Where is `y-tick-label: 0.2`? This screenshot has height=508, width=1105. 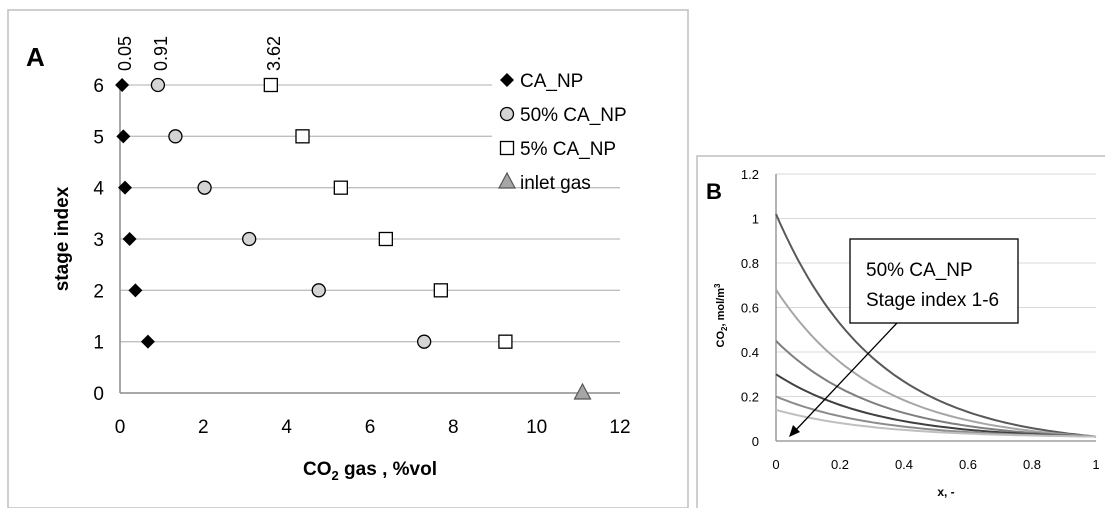
y-tick-label: 0.2 is located at coordinates (750, 397).